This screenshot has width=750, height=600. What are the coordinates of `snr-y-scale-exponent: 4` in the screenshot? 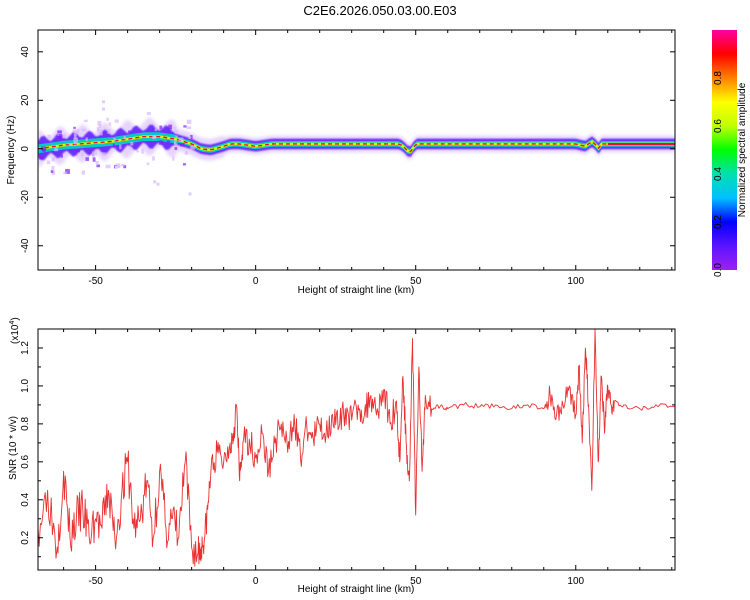 It's located at (12, 323).